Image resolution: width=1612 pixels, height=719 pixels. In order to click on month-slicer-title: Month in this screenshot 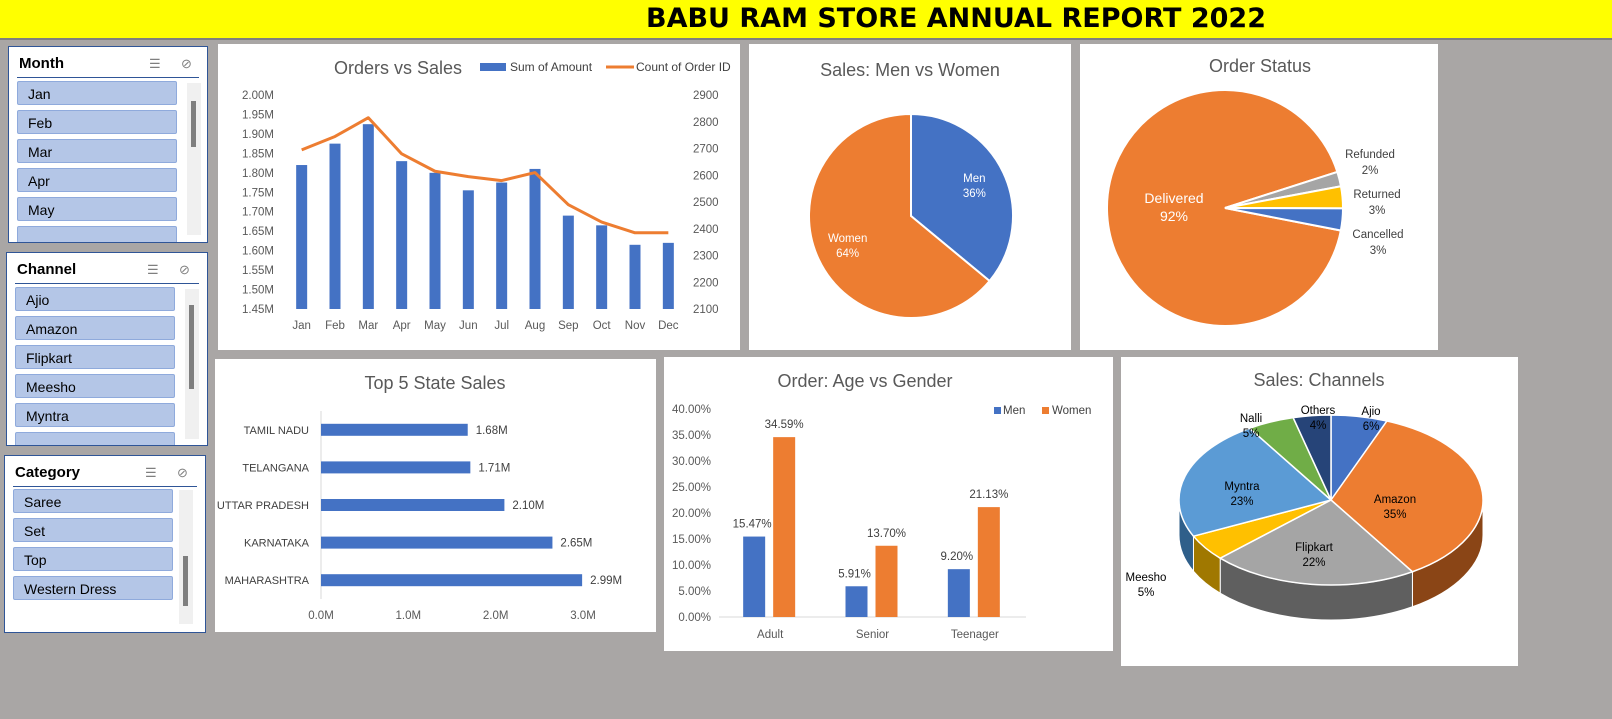, I will do `click(41, 63)`.